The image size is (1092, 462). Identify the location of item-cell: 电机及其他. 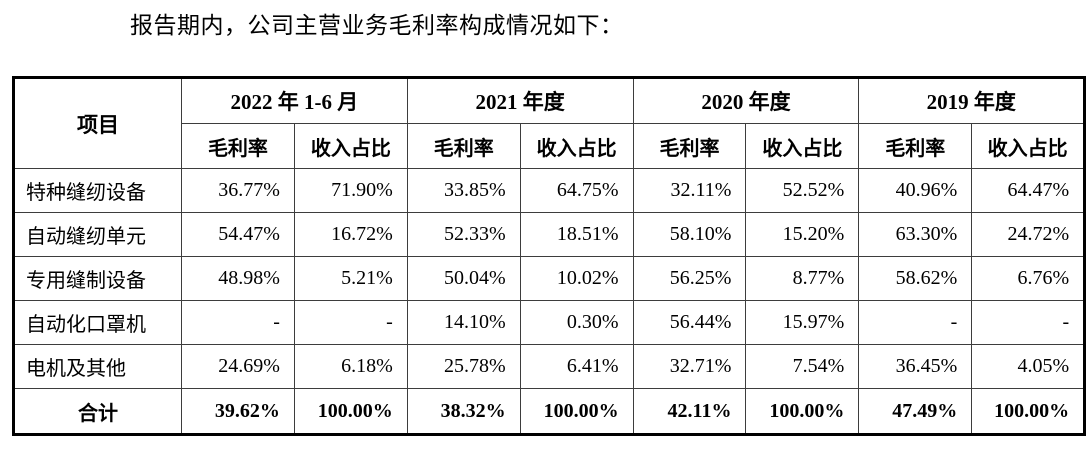
(97, 366).